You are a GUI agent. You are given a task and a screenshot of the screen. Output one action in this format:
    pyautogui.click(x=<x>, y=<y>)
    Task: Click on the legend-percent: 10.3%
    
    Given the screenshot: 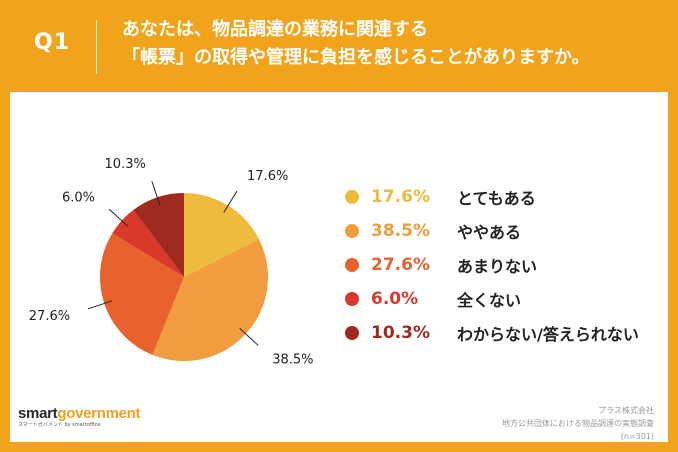 What is the action you would take?
    pyautogui.click(x=400, y=333)
    